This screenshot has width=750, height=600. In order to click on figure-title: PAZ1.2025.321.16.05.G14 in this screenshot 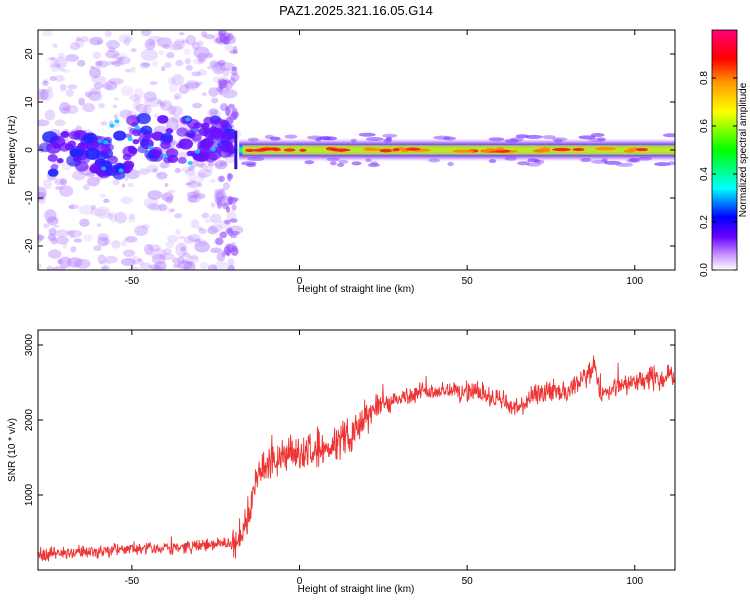, I will do `click(356, 10)`.